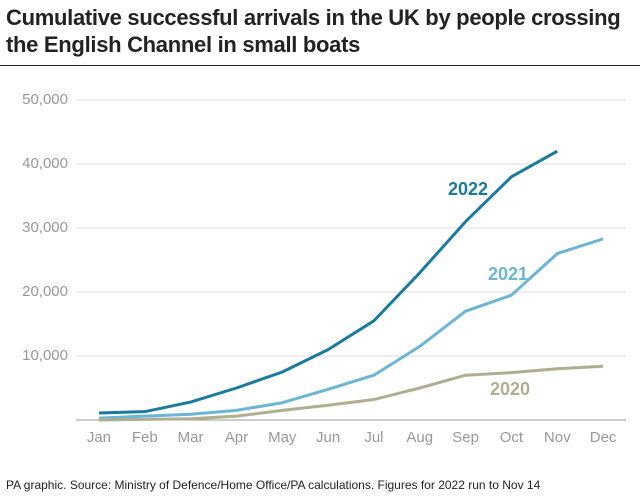 The image size is (640, 501). Describe the element at coordinates (351, 393) in the screenshot. I see `series-line` at that location.